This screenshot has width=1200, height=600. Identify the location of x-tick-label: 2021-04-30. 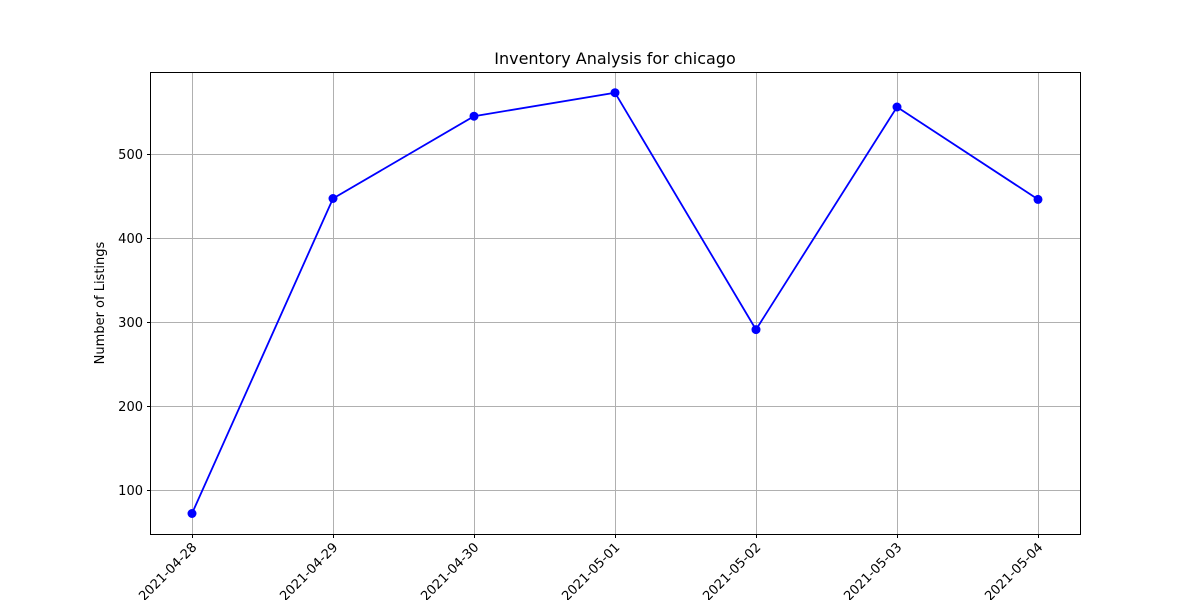
(450, 570).